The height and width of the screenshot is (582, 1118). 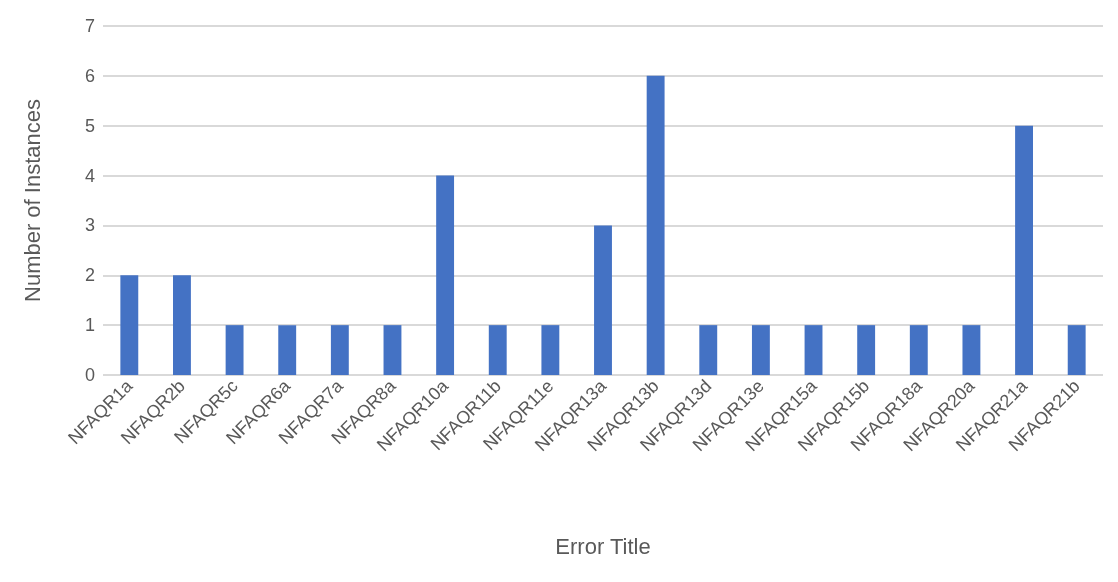 What do you see at coordinates (89, 325) in the screenshot?
I see `y-tick-label: 1` at bounding box center [89, 325].